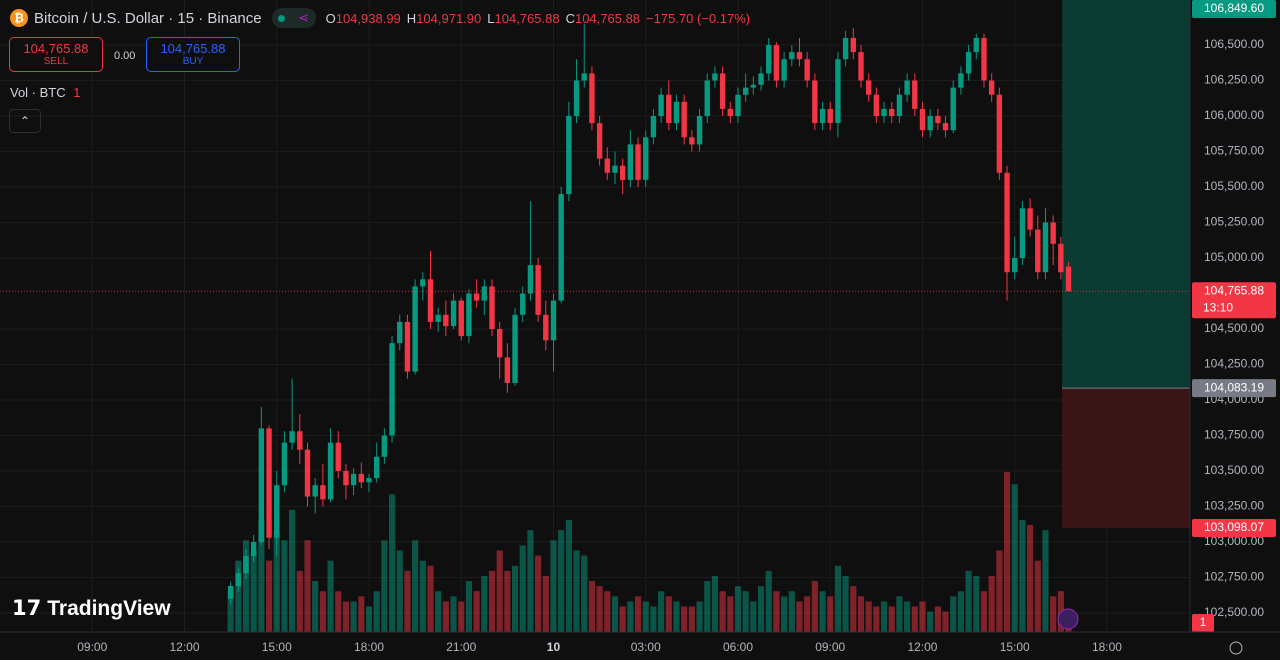  What do you see at coordinates (25, 121) in the screenshot?
I see `collapse-button: ⌃` at bounding box center [25, 121].